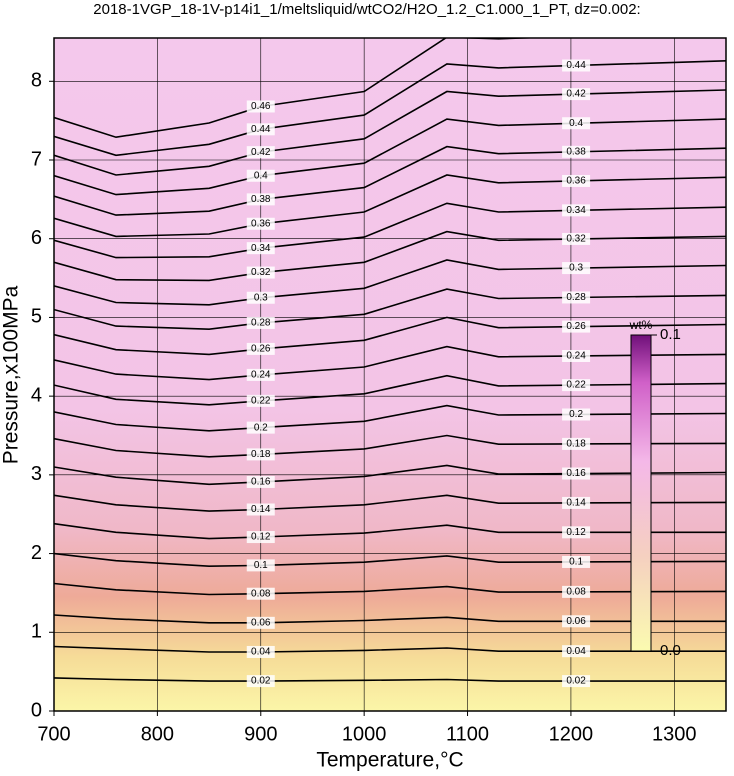 This screenshot has height=776, width=734. What do you see at coordinates (674, 734) in the screenshot?
I see `x-tick-label: 1300` at bounding box center [674, 734].